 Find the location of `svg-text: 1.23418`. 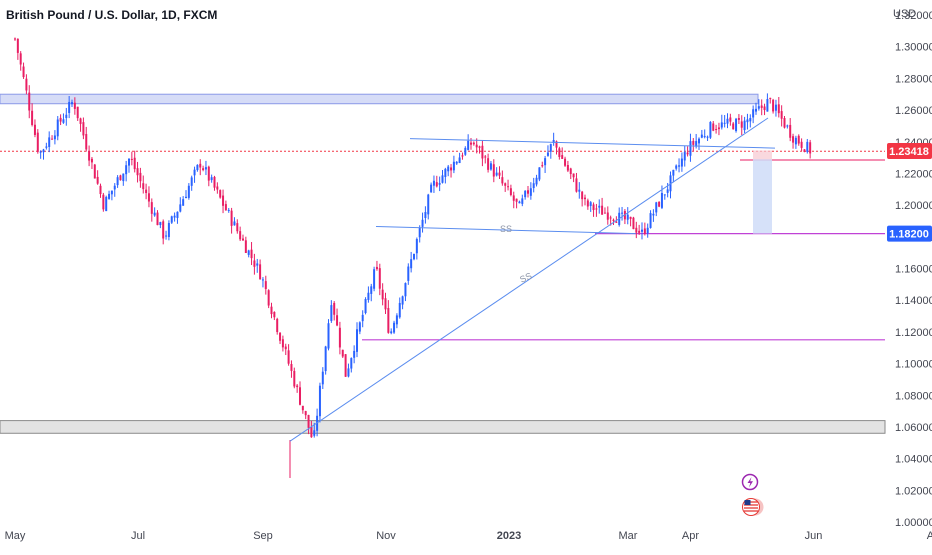

svg-text: 1.23418 is located at coordinates (909, 152).